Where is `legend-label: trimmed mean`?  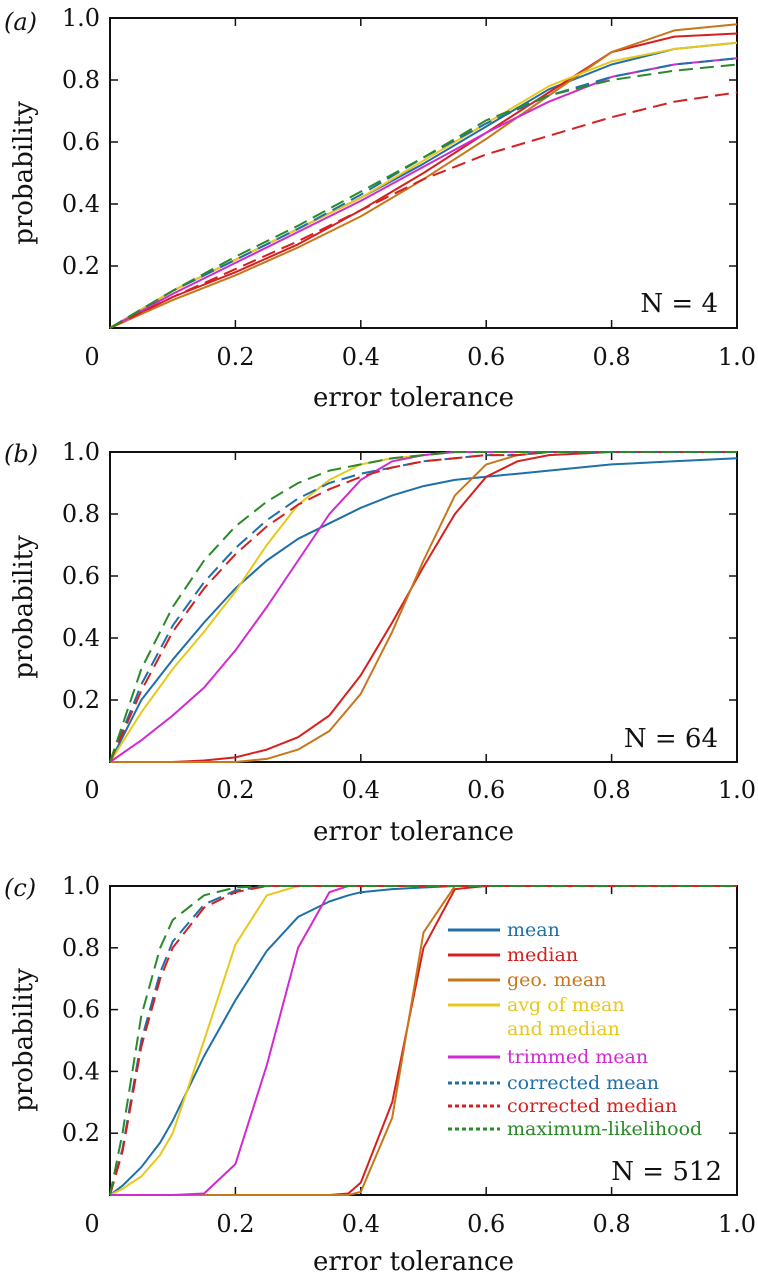
legend-label: trimmed mean is located at coordinates (577, 1057).